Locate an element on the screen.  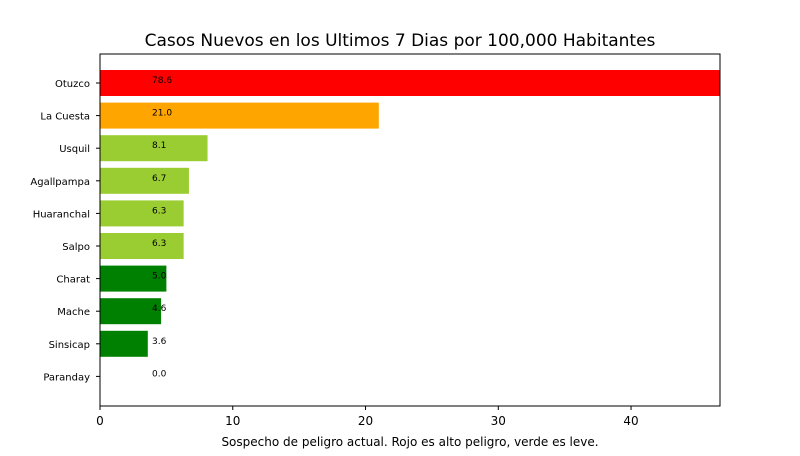
category-label: Mache is located at coordinates (73, 312).